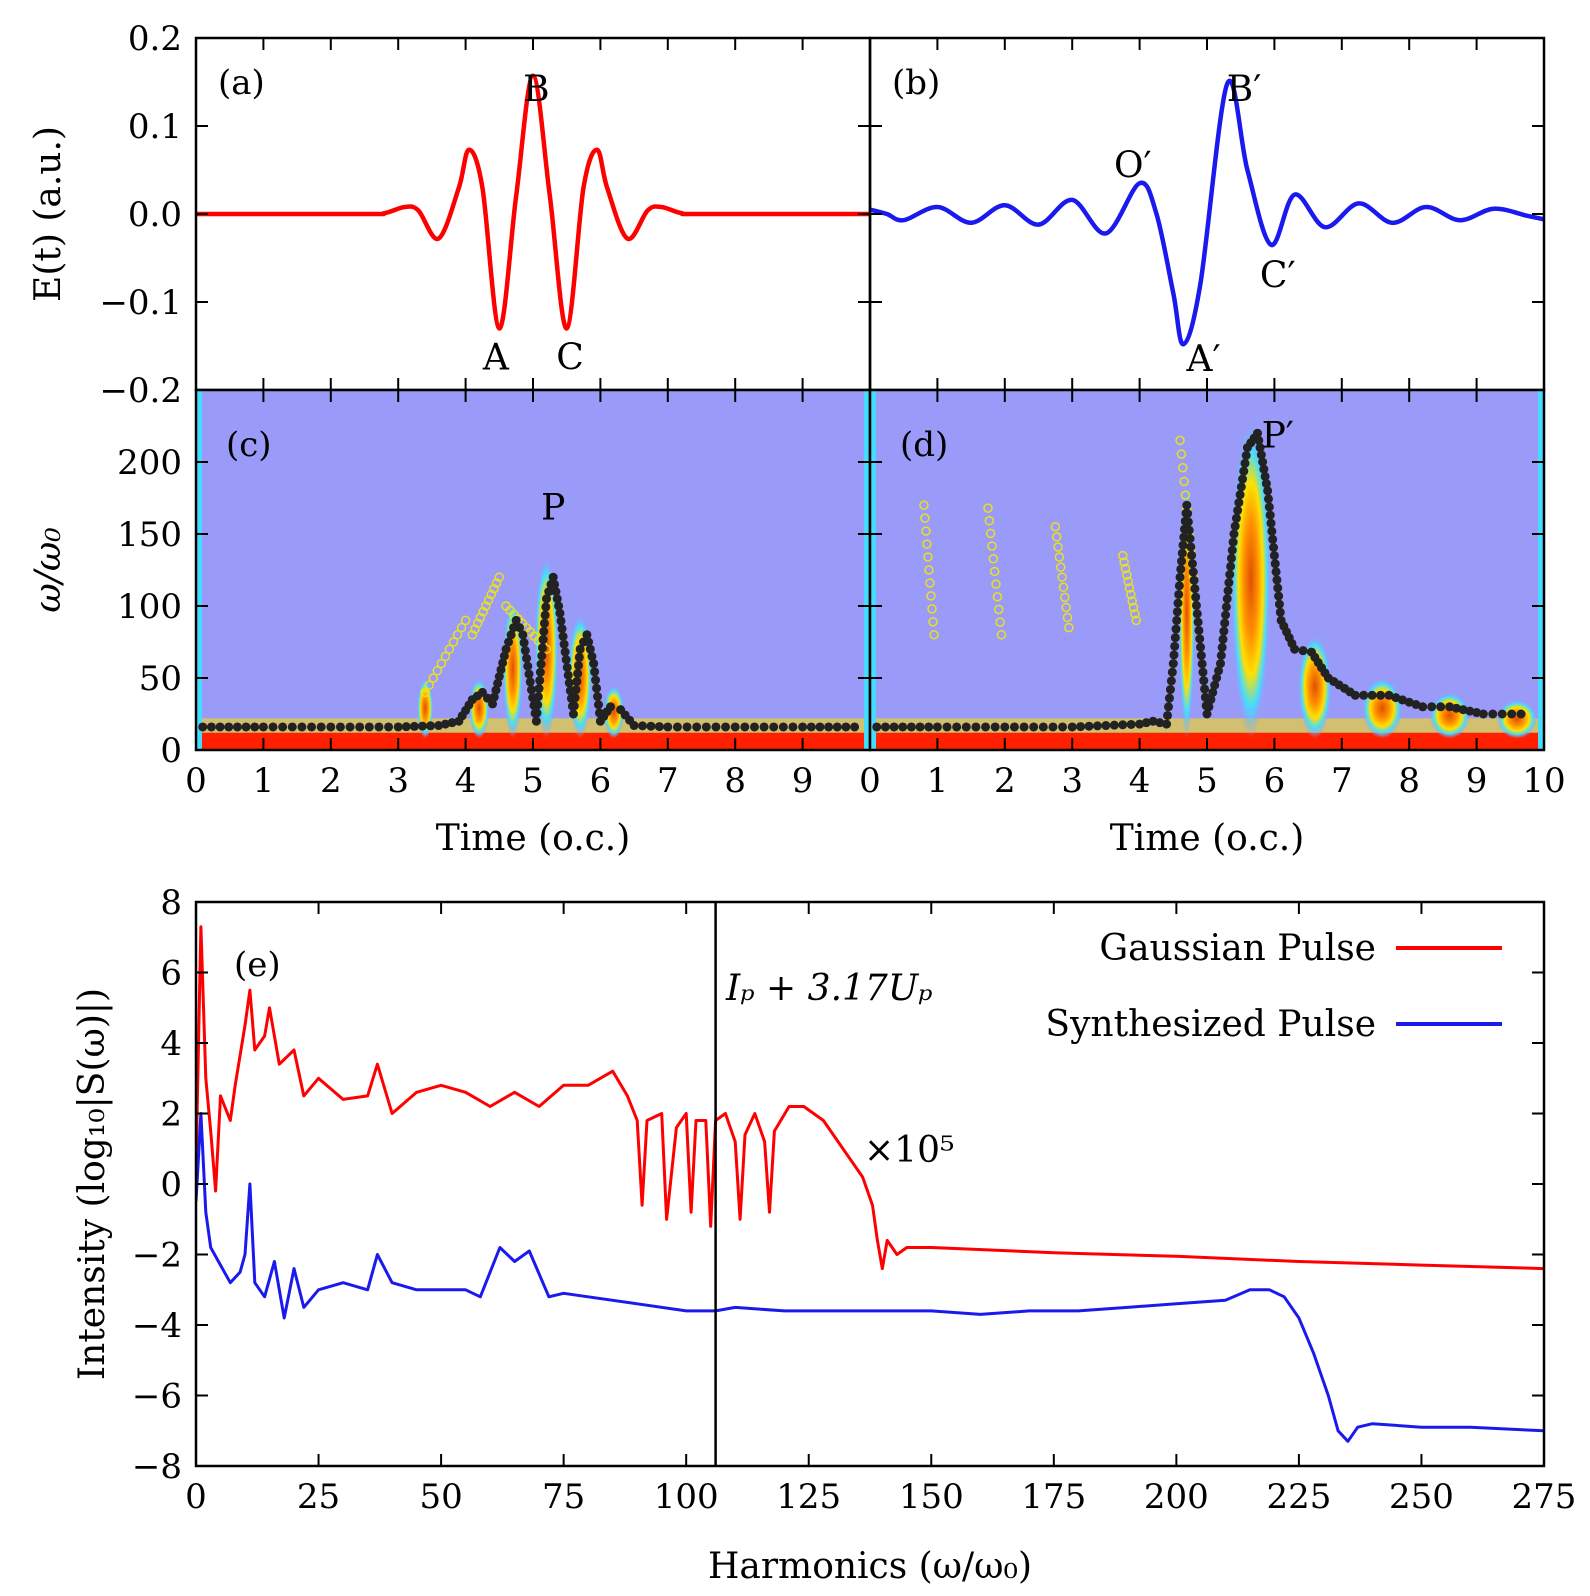 The height and width of the screenshot is (1596, 1590). Describe the element at coordinates (536, 89) in the screenshot. I see `peak-annotation: B` at that location.